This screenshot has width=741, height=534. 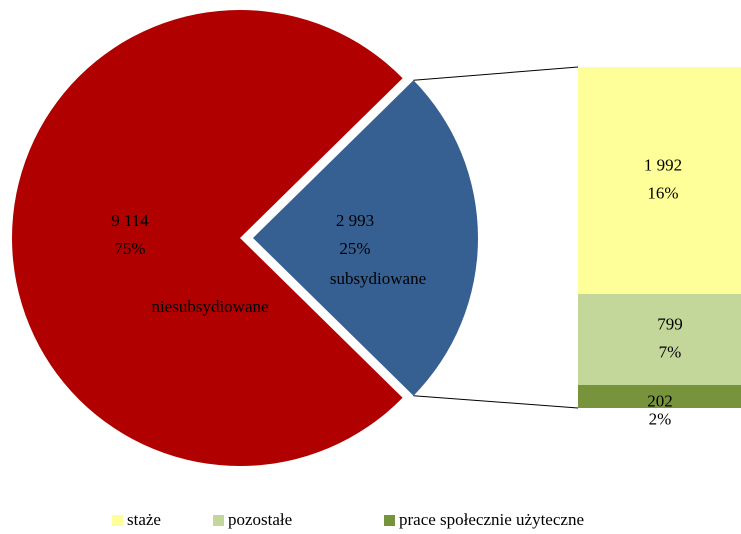 I want to click on category-label: niesubsydiowane, so click(x=209, y=306).